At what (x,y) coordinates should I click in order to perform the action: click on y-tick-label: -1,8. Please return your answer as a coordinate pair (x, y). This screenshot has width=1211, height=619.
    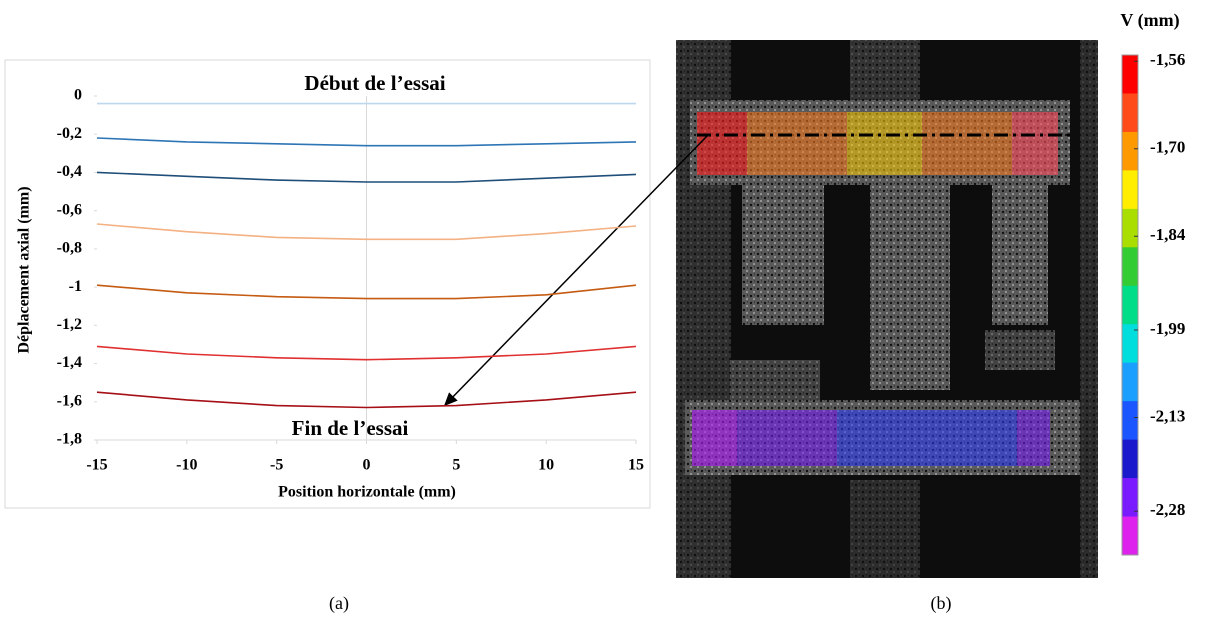
    Looking at the image, I should click on (69, 439).